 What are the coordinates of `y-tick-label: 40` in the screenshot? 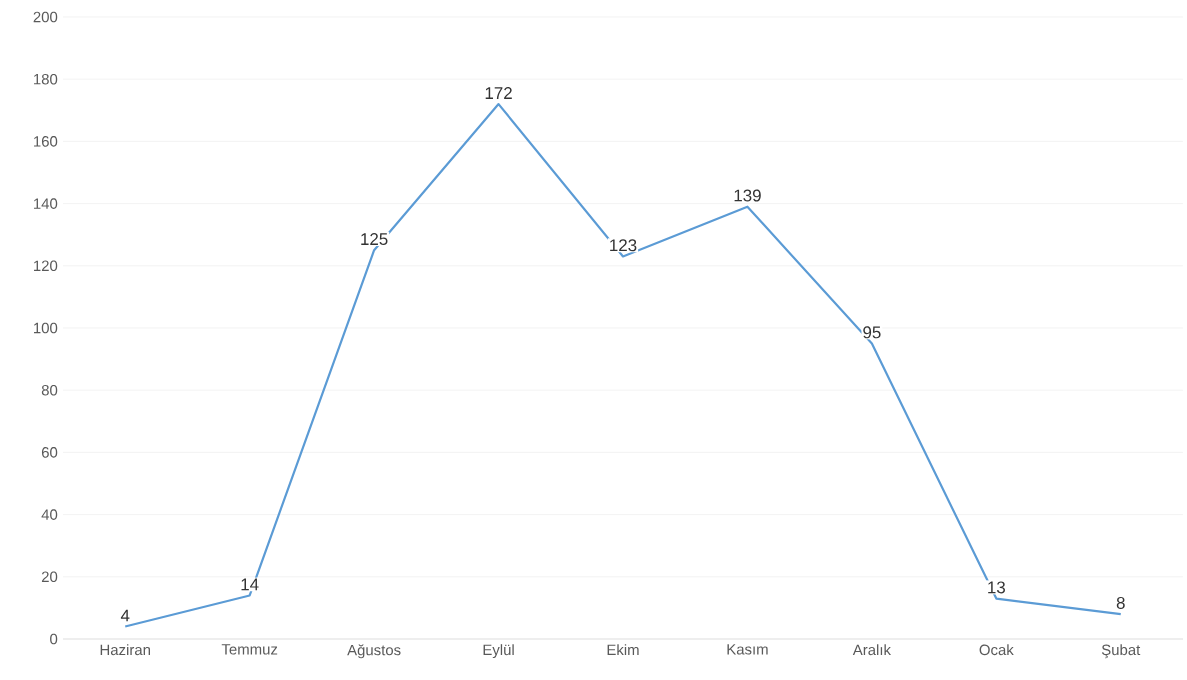 It's located at (49, 514).